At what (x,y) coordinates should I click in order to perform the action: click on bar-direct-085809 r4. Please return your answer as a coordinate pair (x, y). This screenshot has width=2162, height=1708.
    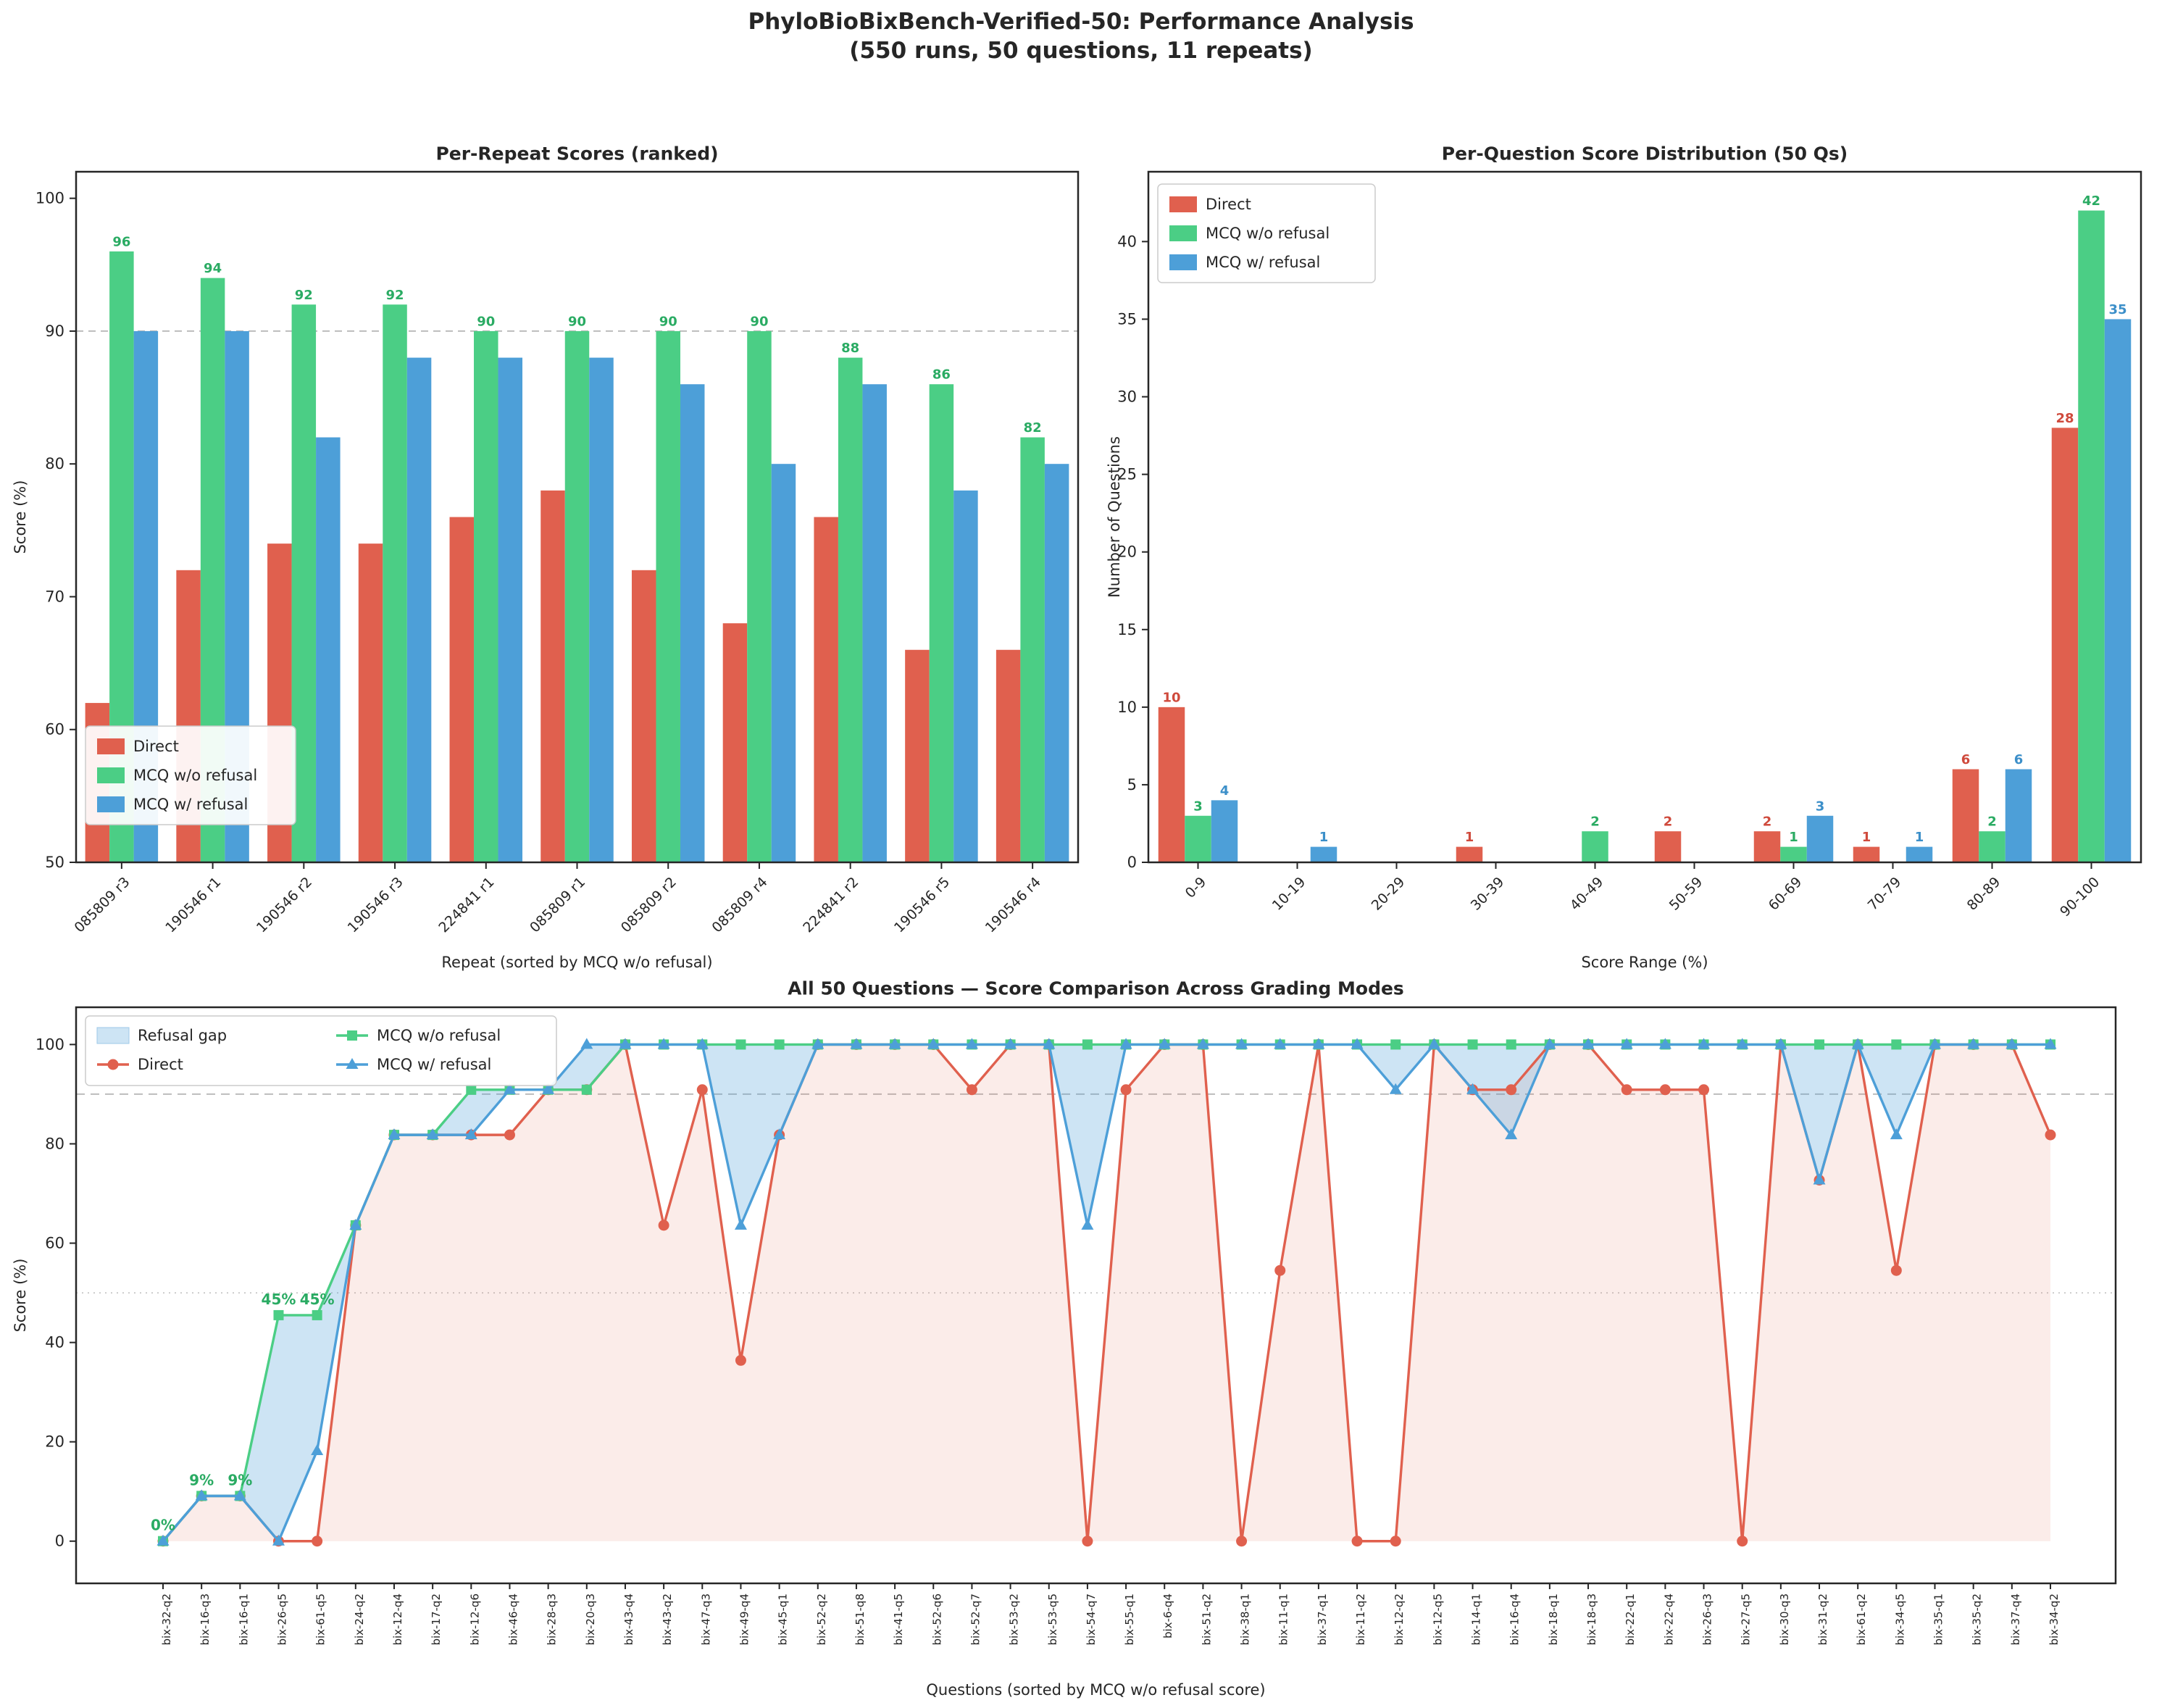
    Looking at the image, I should click on (735, 742).